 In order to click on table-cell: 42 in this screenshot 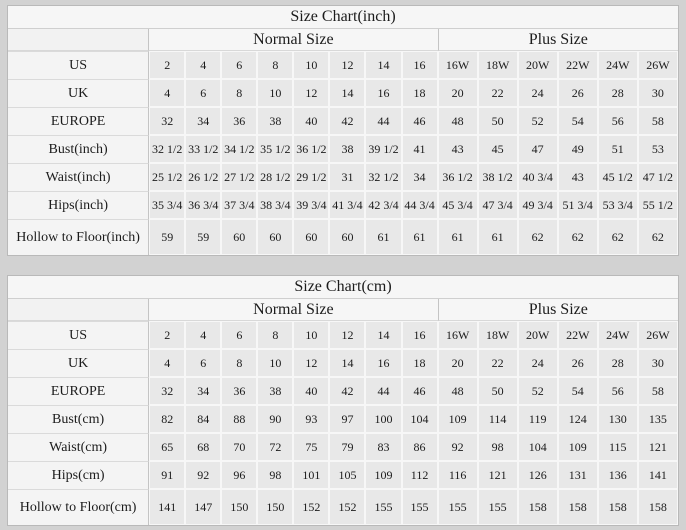, I will do `click(347, 391)`.